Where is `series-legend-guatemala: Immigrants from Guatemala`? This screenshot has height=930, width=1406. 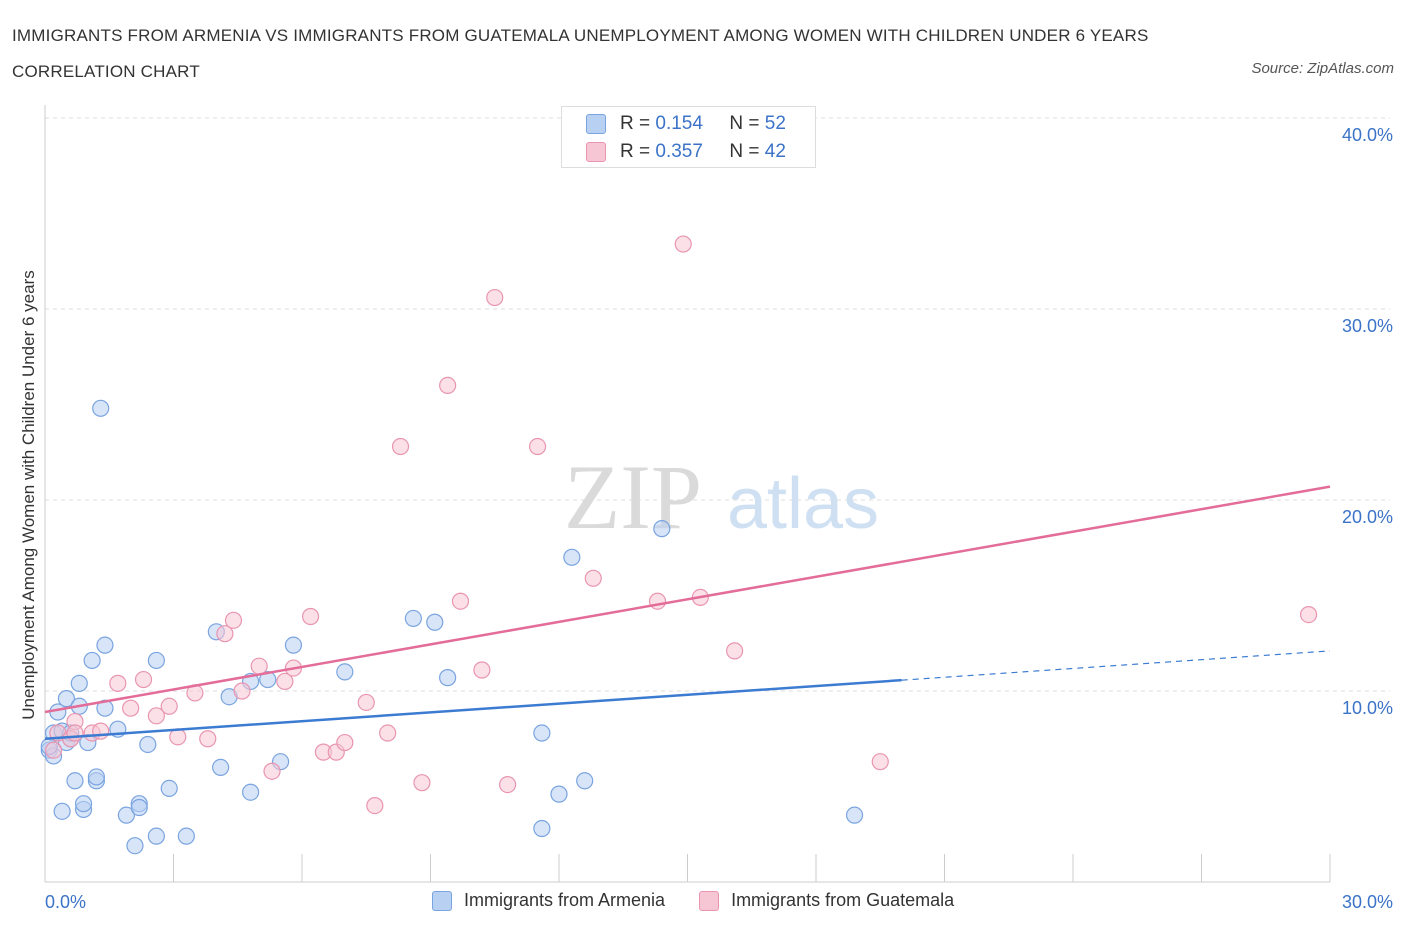
series-legend-guatemala: Immigrants from Guatemala is located at coordinates (826, 900).